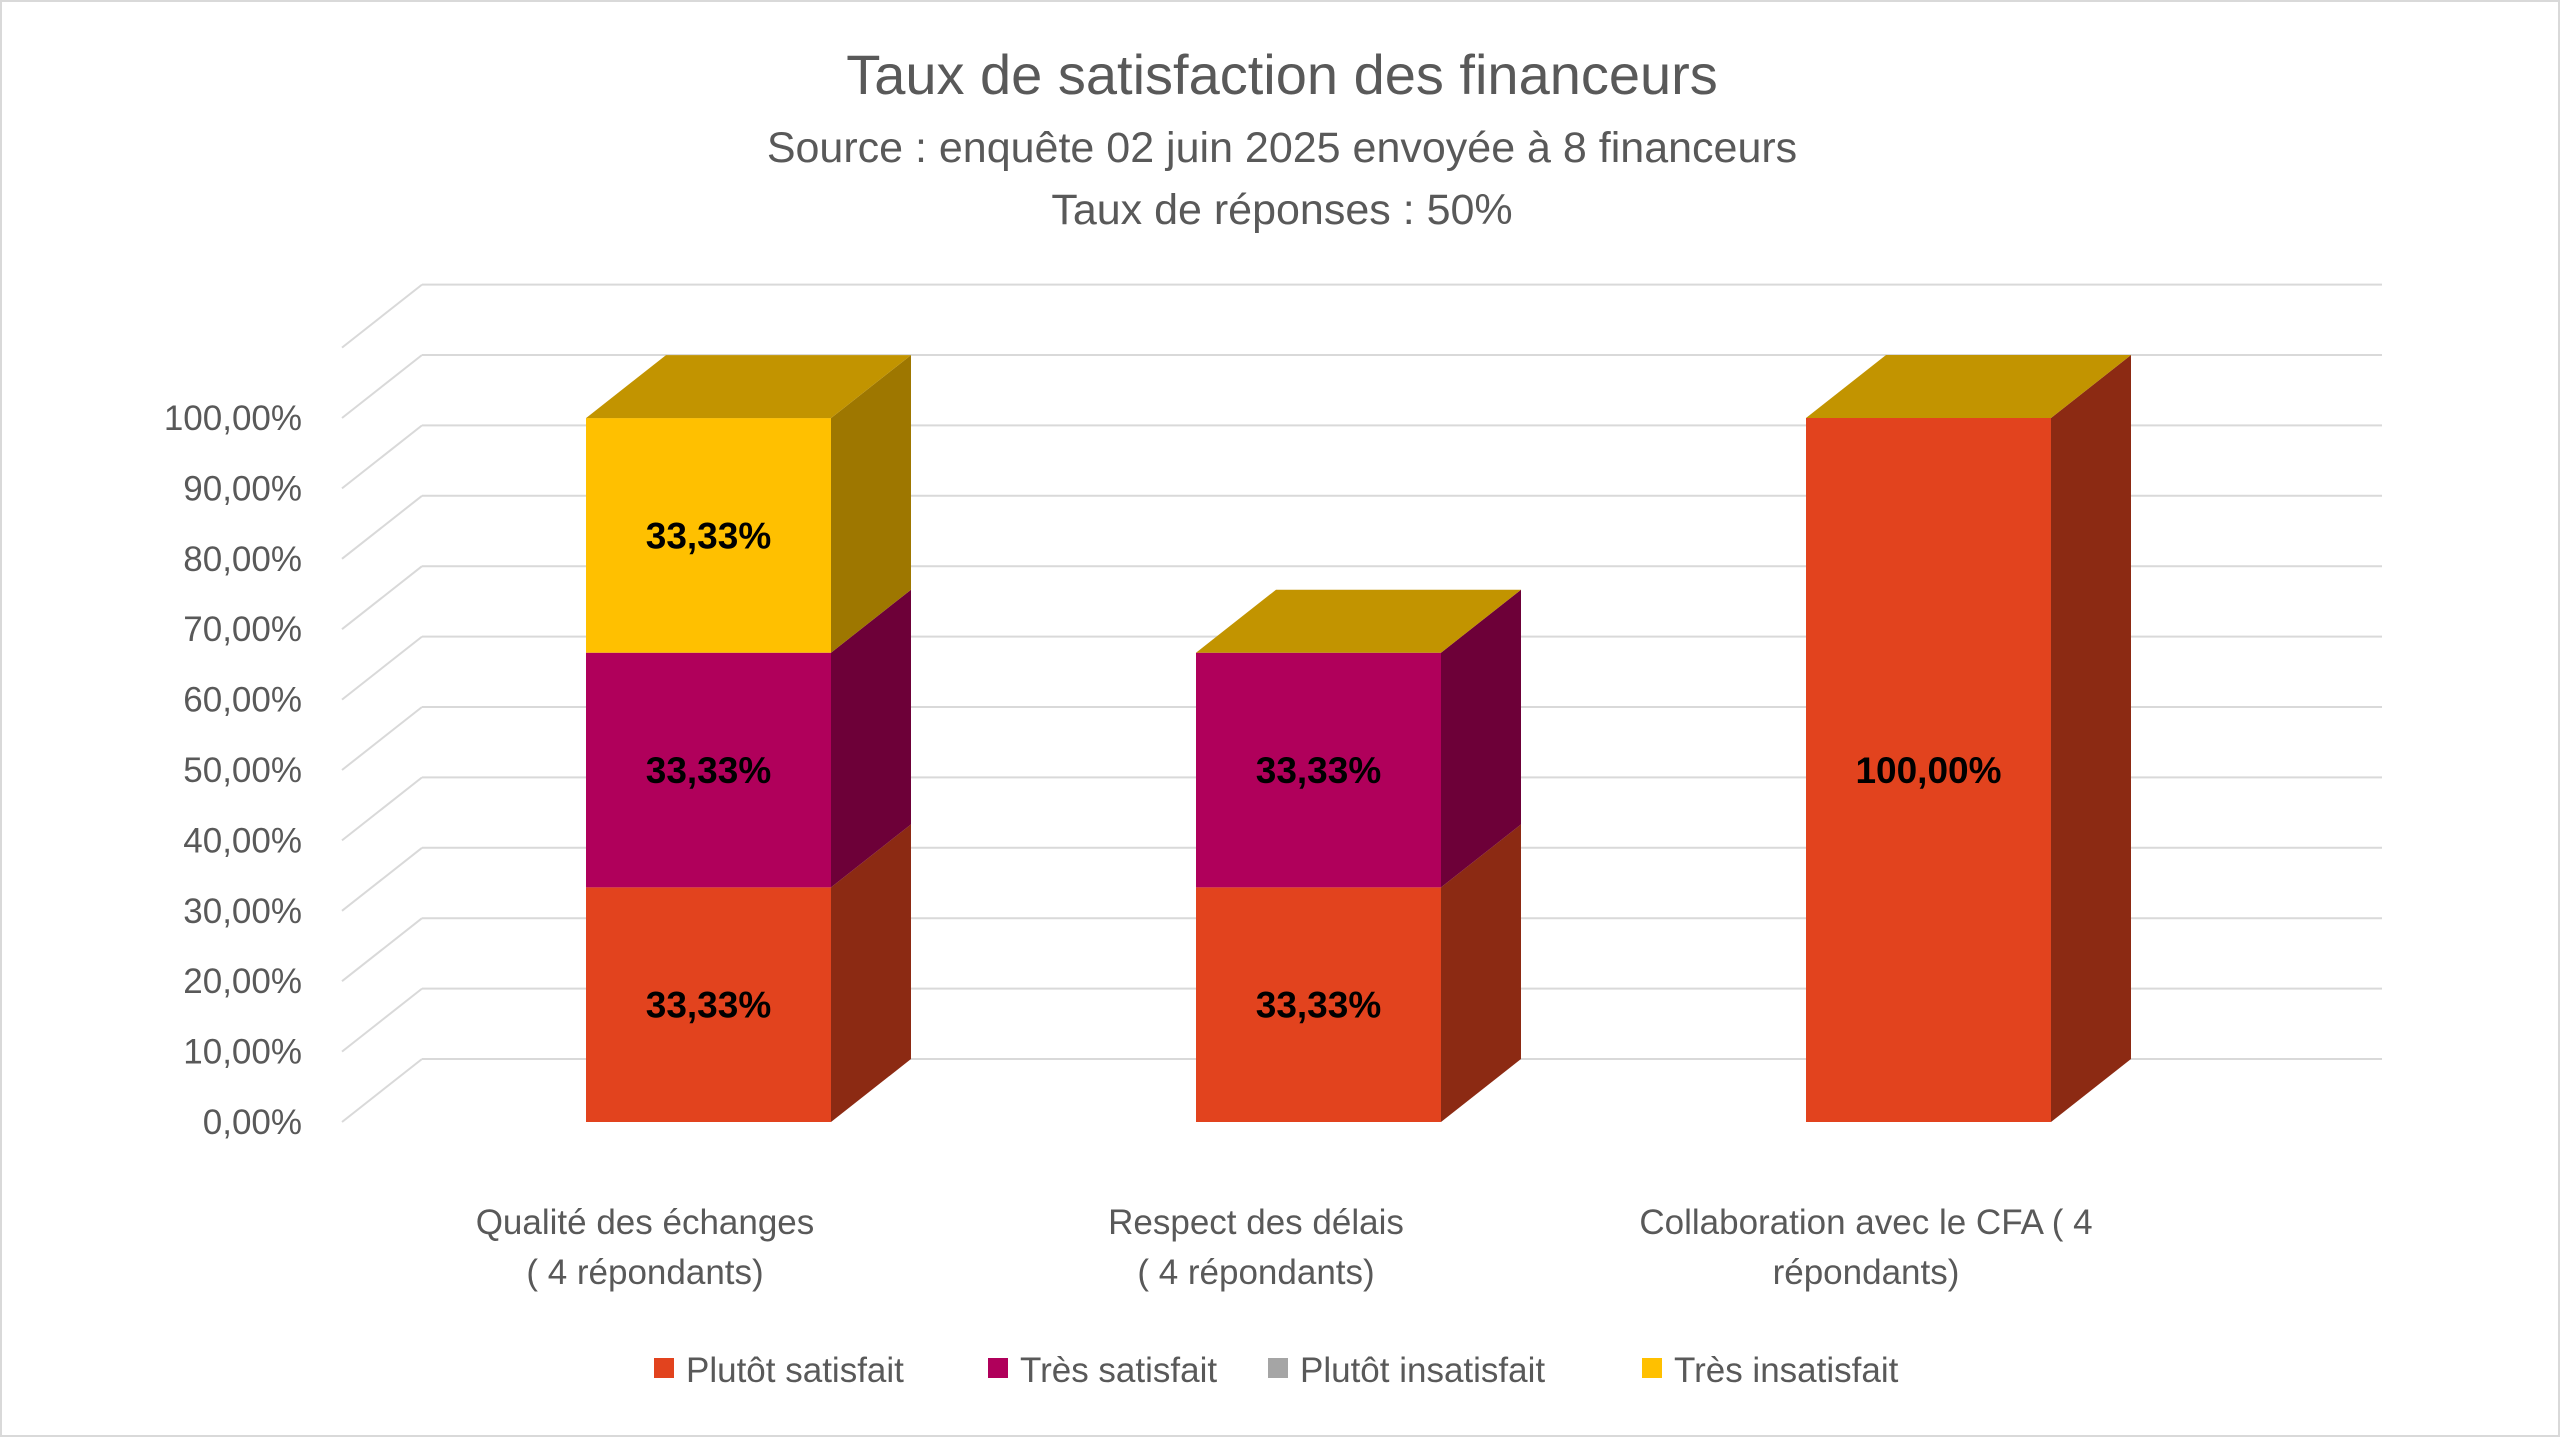 The width and height of the screenshot is (2560, 1439). I want to click on category-label: Qualité des échanges, so click(645, 1222).